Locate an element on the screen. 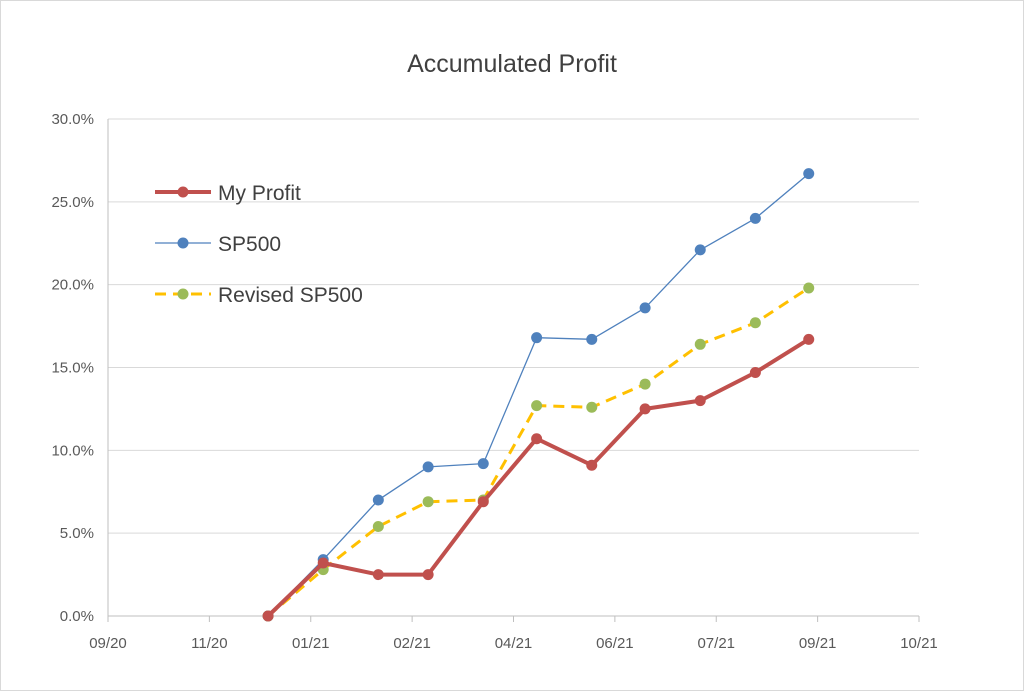 This screenshot has width=1024, height=695. chart-title: Accumulated Profit is located at coordinates (512, 64).